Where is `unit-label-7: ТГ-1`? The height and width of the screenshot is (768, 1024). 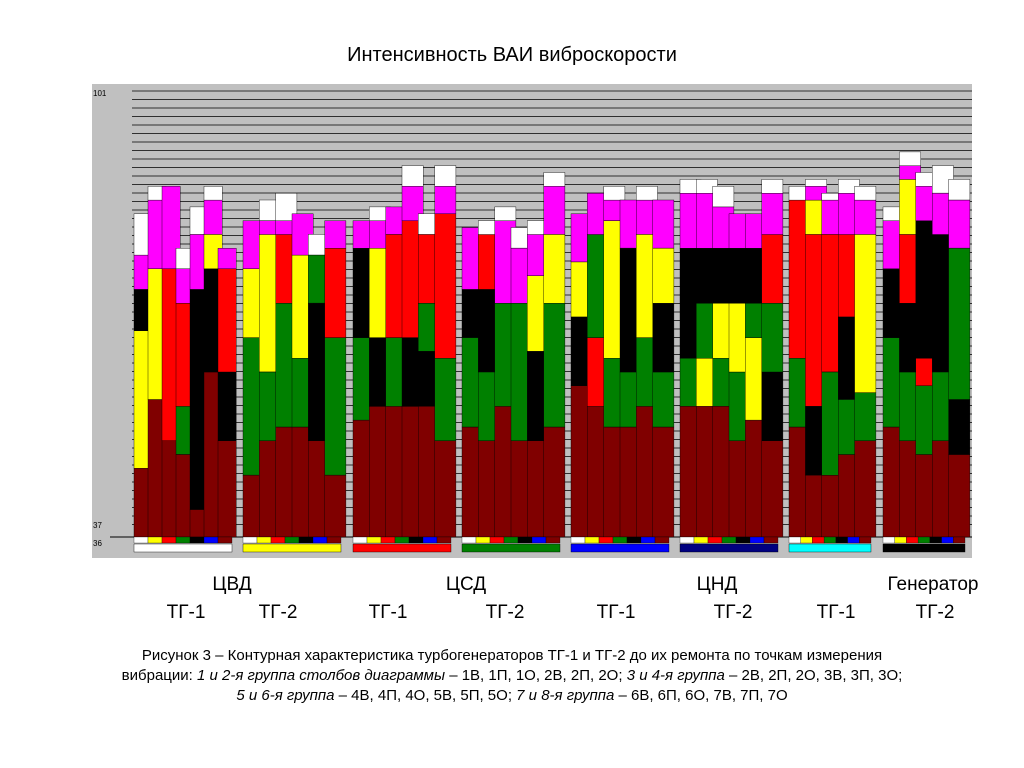 unit-label-7: ТГ-1 is located at coordinates (836, 612).